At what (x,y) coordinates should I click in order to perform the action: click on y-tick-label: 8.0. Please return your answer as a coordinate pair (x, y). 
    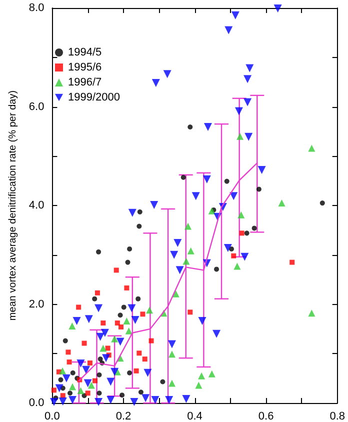
    Looking at the image, I should click on (36, 8).